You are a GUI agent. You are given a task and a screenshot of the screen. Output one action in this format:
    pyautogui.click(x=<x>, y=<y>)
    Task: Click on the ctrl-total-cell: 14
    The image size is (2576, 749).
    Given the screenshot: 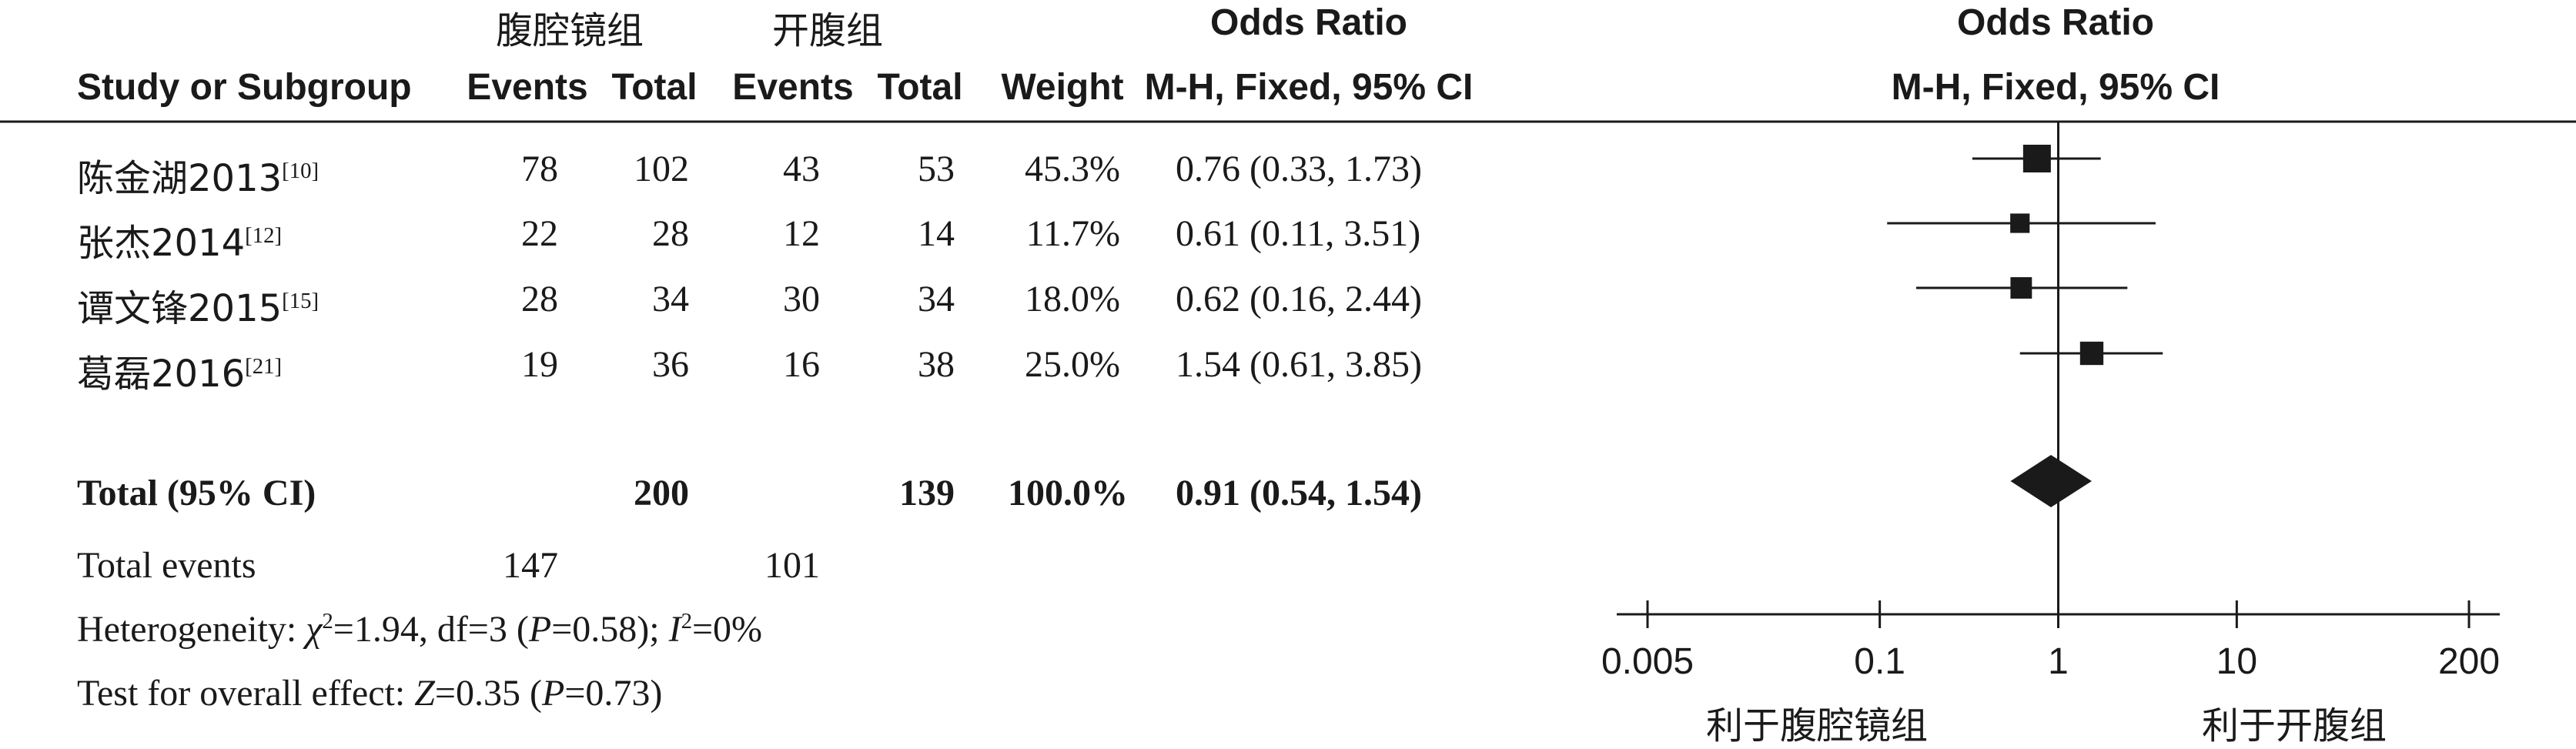 What is the action you would take?
    pyautogui.click(x=937, y=233)
    